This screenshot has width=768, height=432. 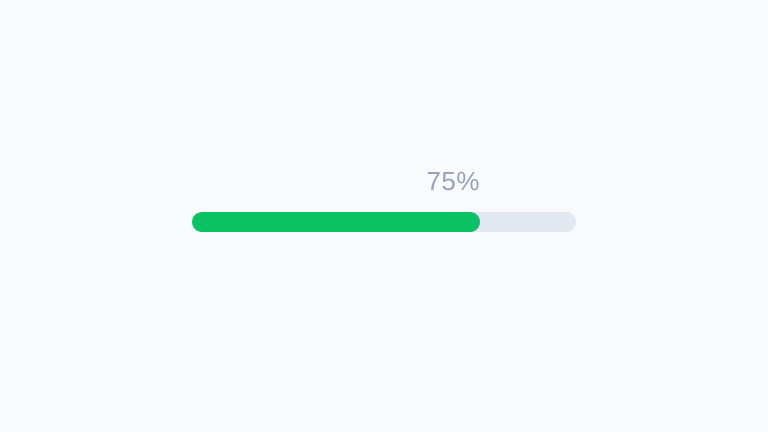 I want to click on progress-track, so click(x=384, y=222).